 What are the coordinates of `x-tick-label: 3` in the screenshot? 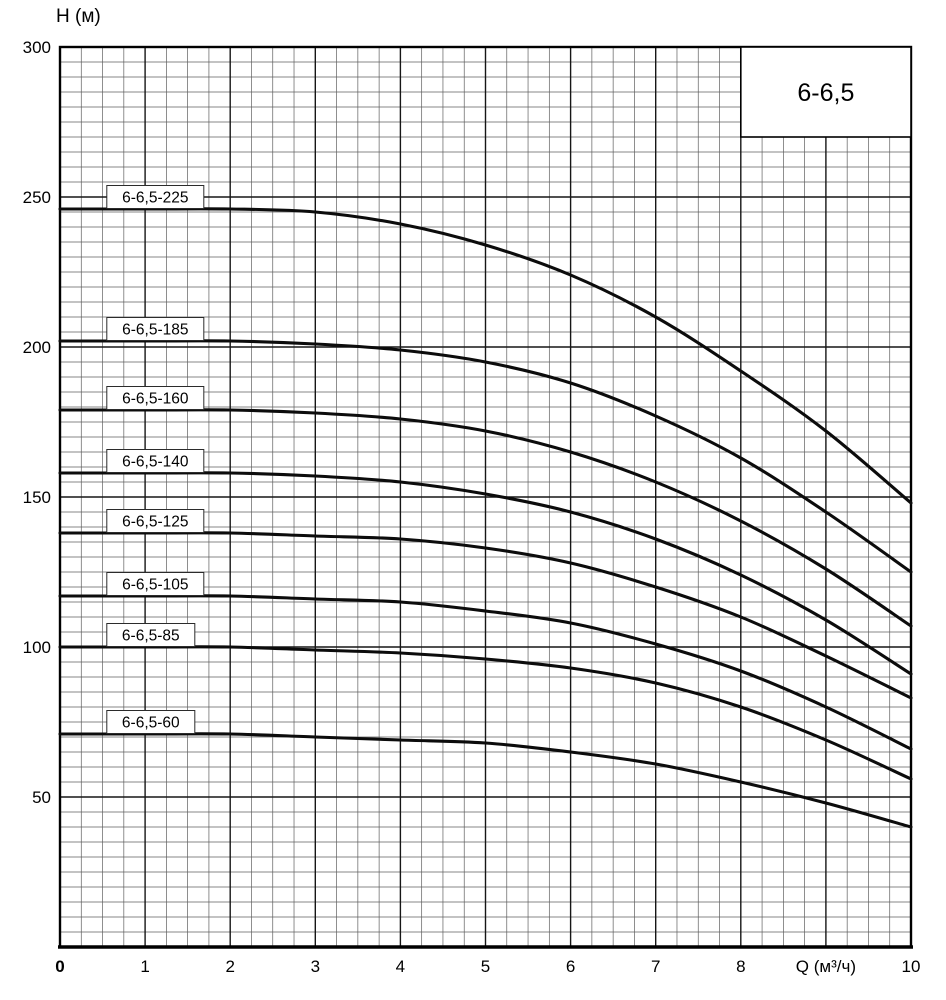 It's located at (315, 966).